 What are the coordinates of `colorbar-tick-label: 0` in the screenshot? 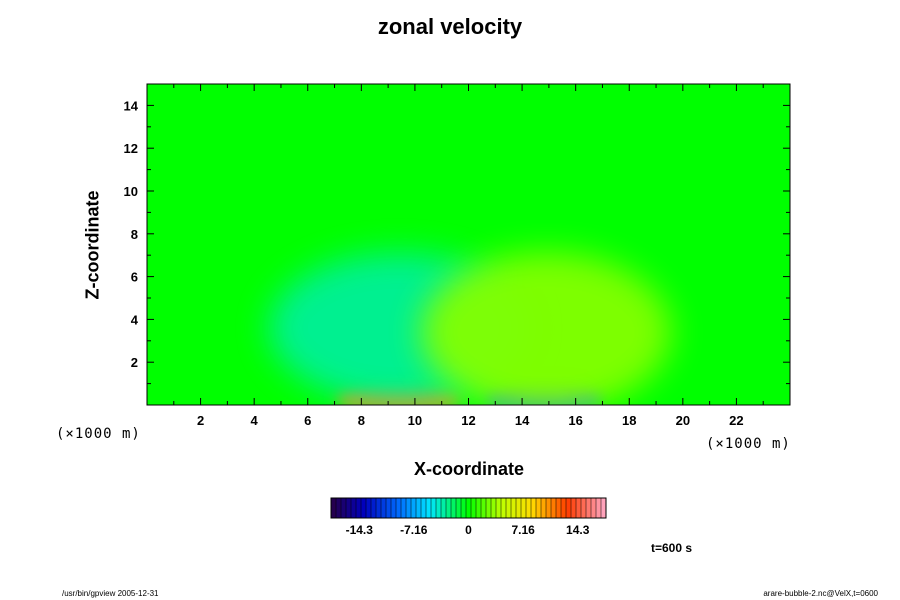 It's located at (468, 530).